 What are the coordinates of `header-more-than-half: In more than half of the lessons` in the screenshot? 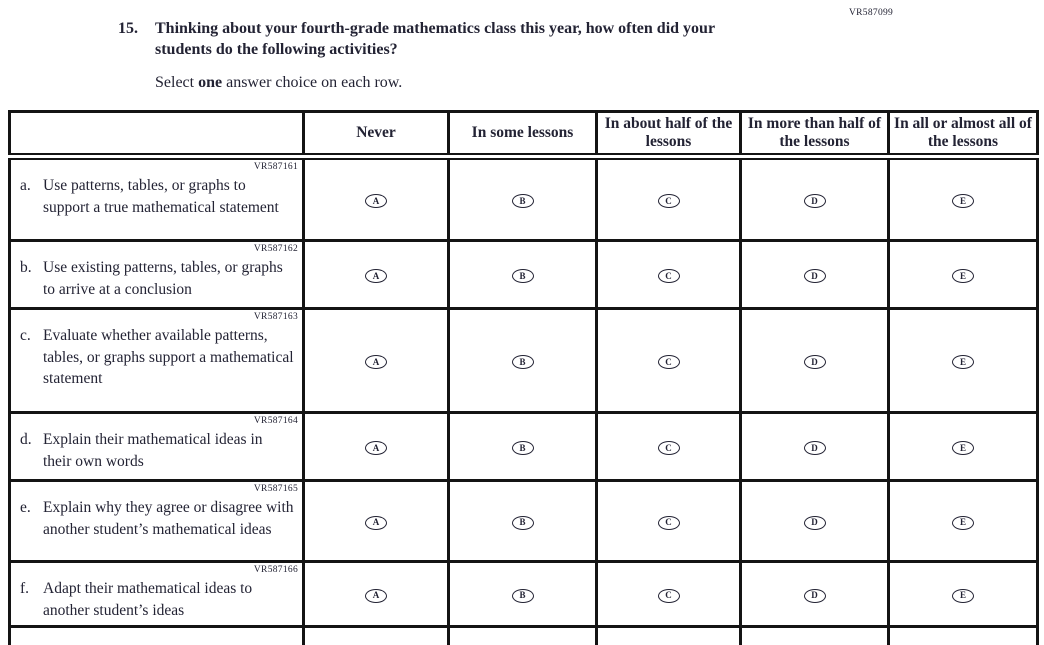 It's located at (814, 135).